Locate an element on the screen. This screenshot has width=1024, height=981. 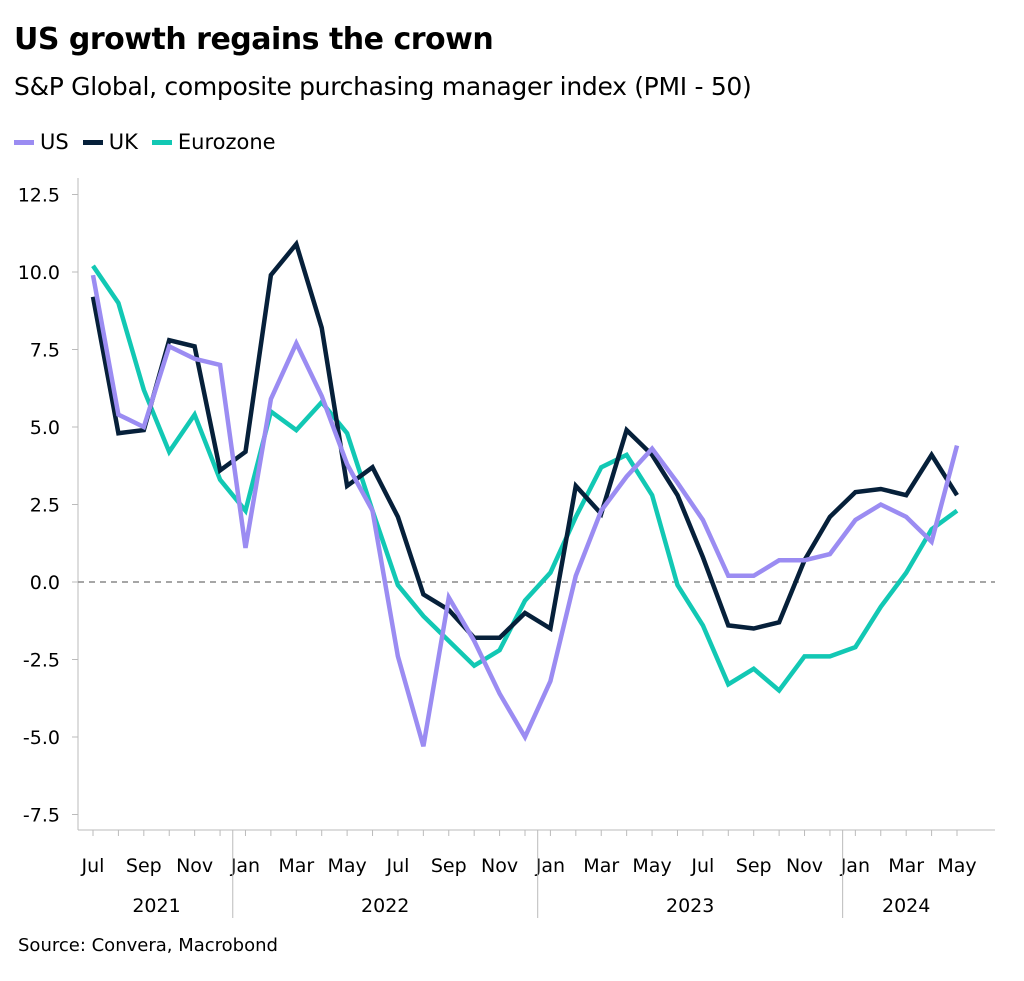
source-note: Source: Convera, Macrobond is located at coordinates (148, 945).